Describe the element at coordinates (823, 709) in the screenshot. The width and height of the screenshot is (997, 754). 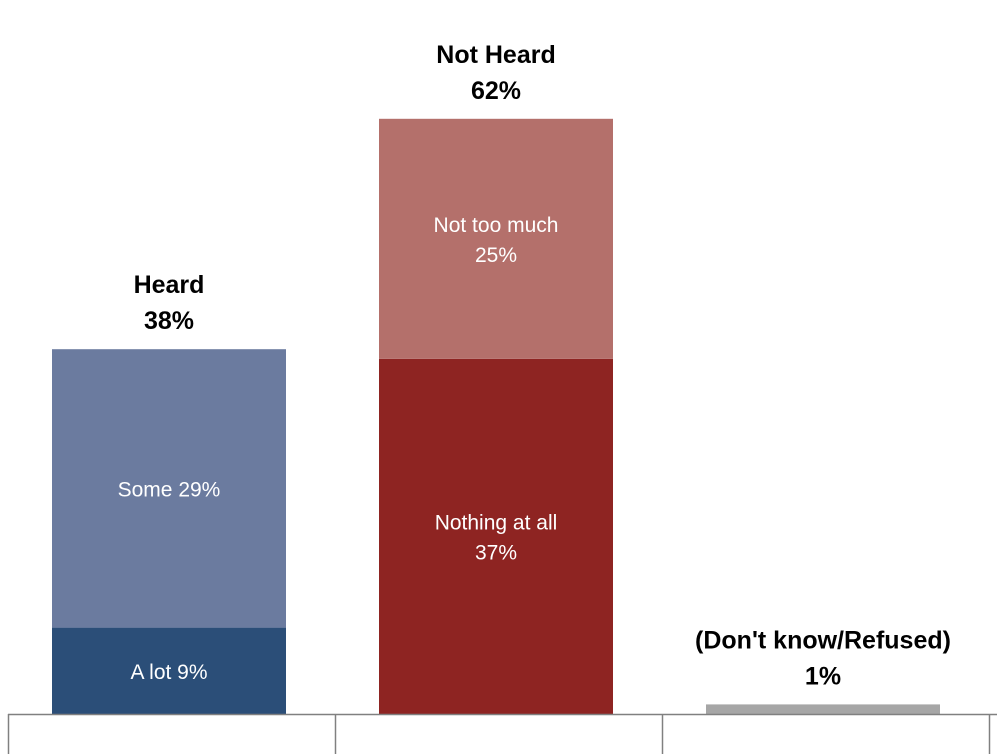
I see `bar-segment-don-t-know-refused` at that location.